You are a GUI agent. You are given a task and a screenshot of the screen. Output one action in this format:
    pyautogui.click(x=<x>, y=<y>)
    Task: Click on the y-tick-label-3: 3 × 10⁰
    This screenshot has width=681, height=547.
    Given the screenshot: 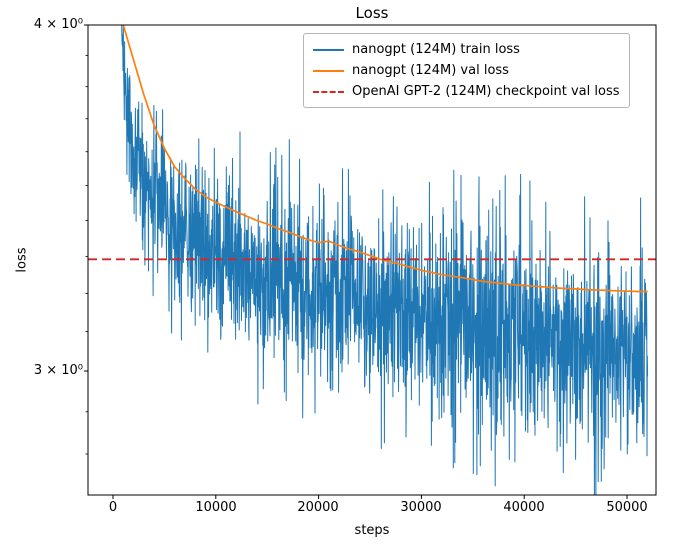 What is the action you would take?
    pyautogui.click(x=58, y=370)
    